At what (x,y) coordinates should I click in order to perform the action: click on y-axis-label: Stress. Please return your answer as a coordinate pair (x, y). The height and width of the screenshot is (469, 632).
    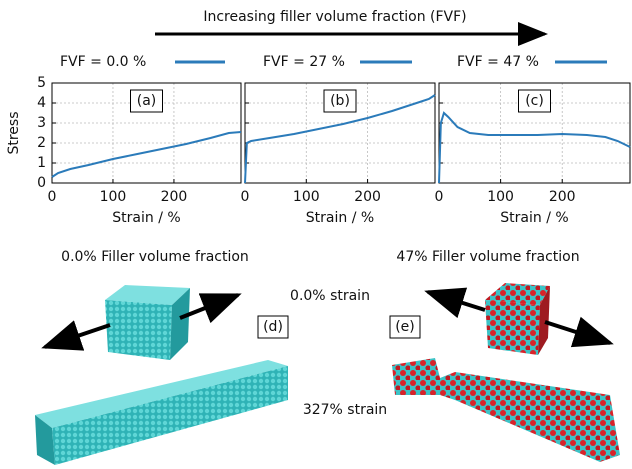
    Looking at the image, I should click on (14, 132).